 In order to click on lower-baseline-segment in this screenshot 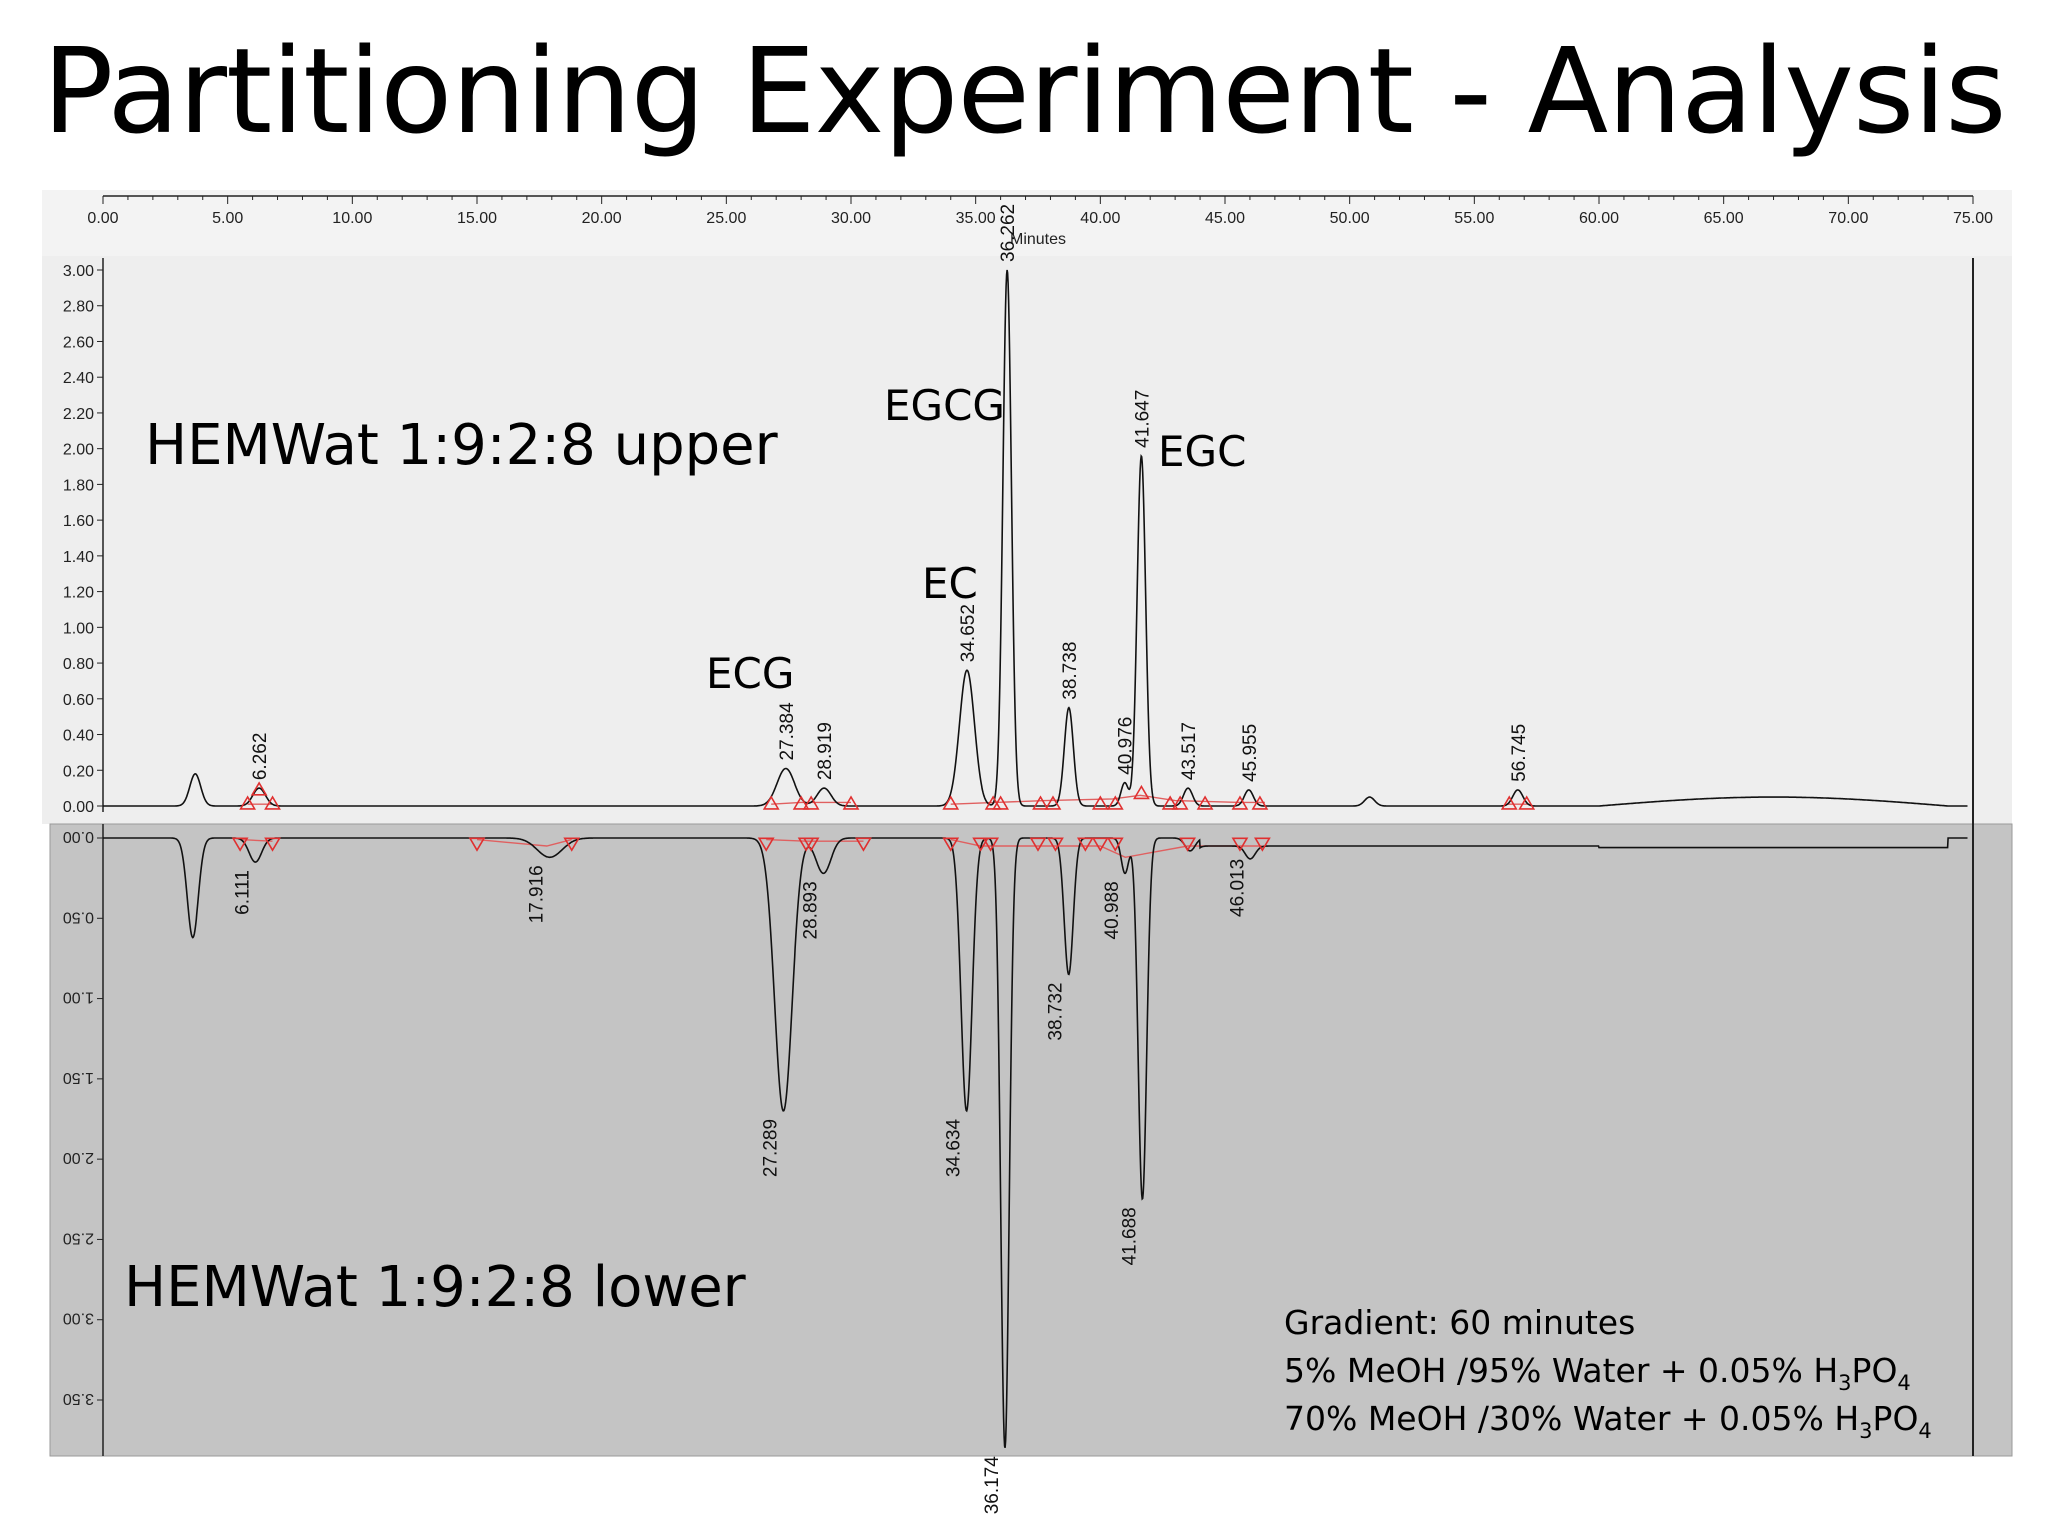, I will do `click(524, 842)`.